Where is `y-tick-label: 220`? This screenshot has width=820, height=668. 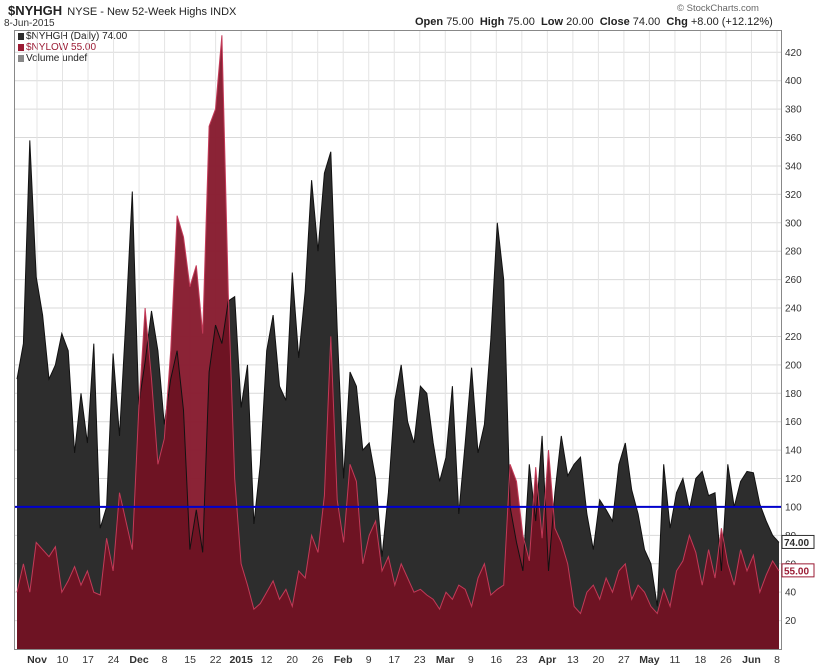 y-tick-label: 220 is located at coordinates (793, 337).